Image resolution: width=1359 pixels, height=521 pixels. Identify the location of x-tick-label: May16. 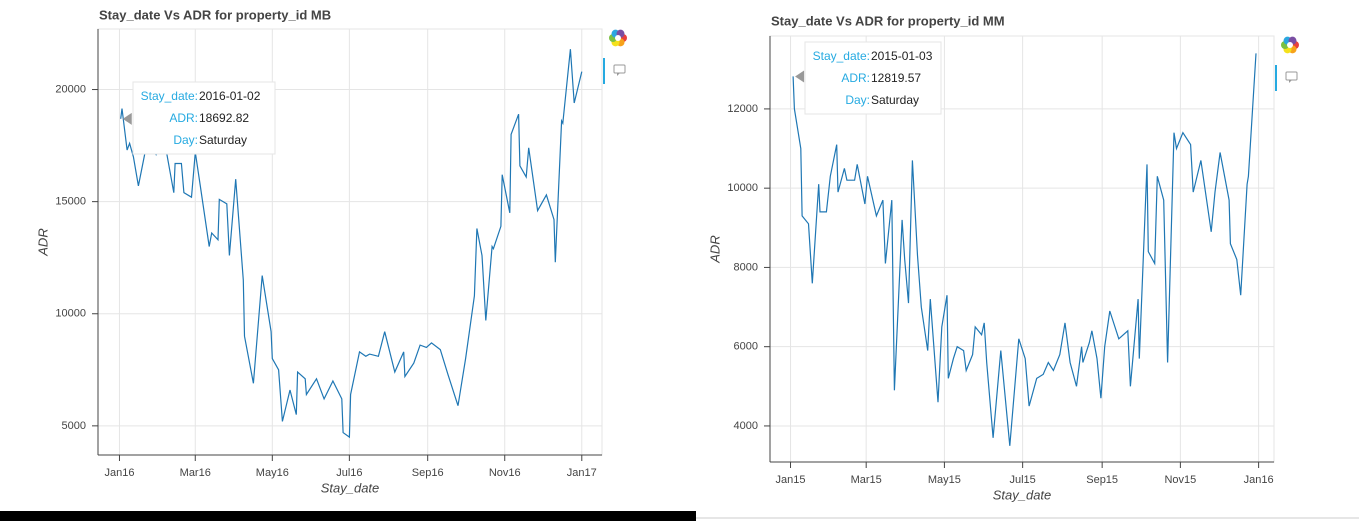
(272, 473).